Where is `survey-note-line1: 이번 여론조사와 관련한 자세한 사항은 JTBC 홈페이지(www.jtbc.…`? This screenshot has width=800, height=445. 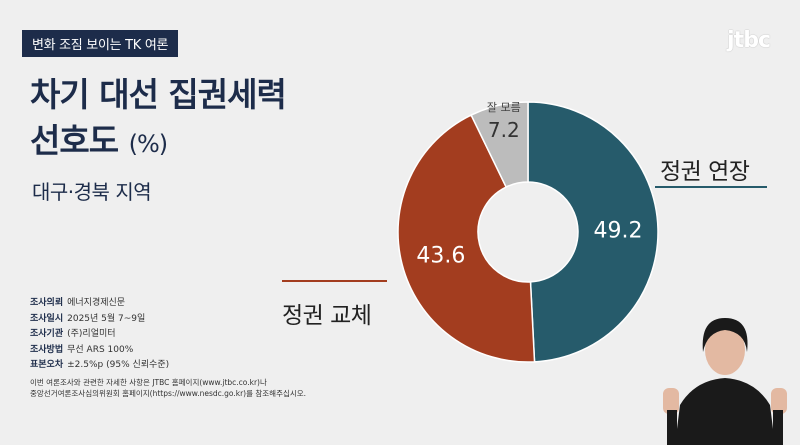
survey-note-line1: 이번 여론조사와 관련한 자세한 사항은 JTBC 홈페이지(www.jtbc.… is located at coordinates (148, 382).